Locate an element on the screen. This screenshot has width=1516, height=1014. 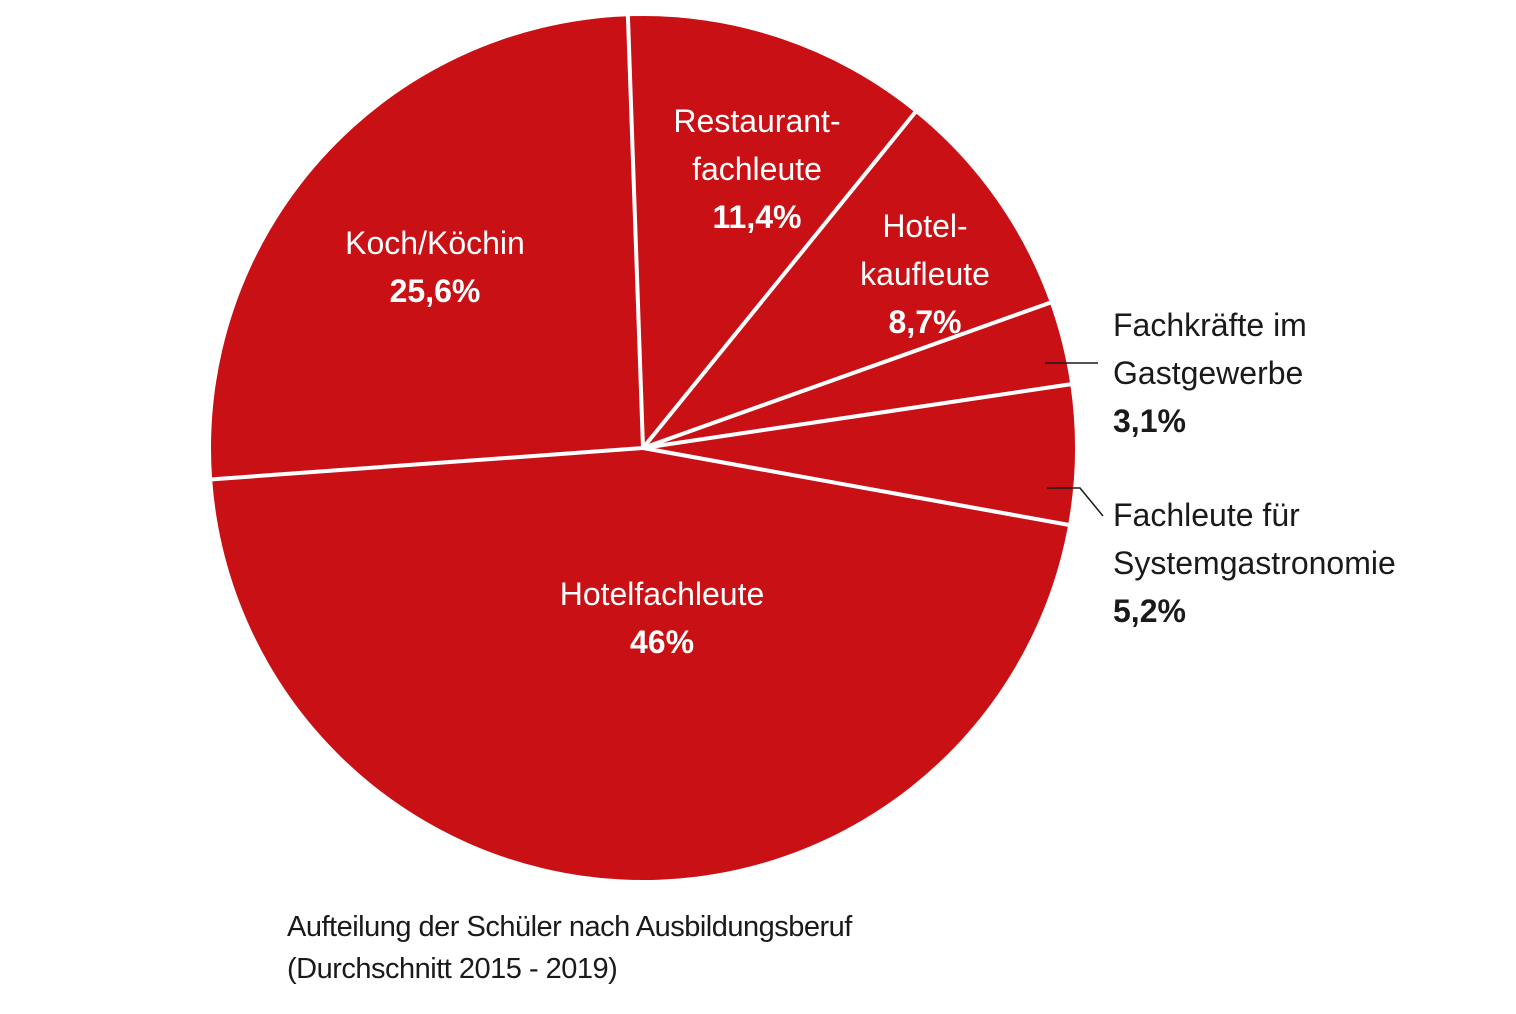
slice-name-line: Koch/Köchin is located at coordinates (435, 243).